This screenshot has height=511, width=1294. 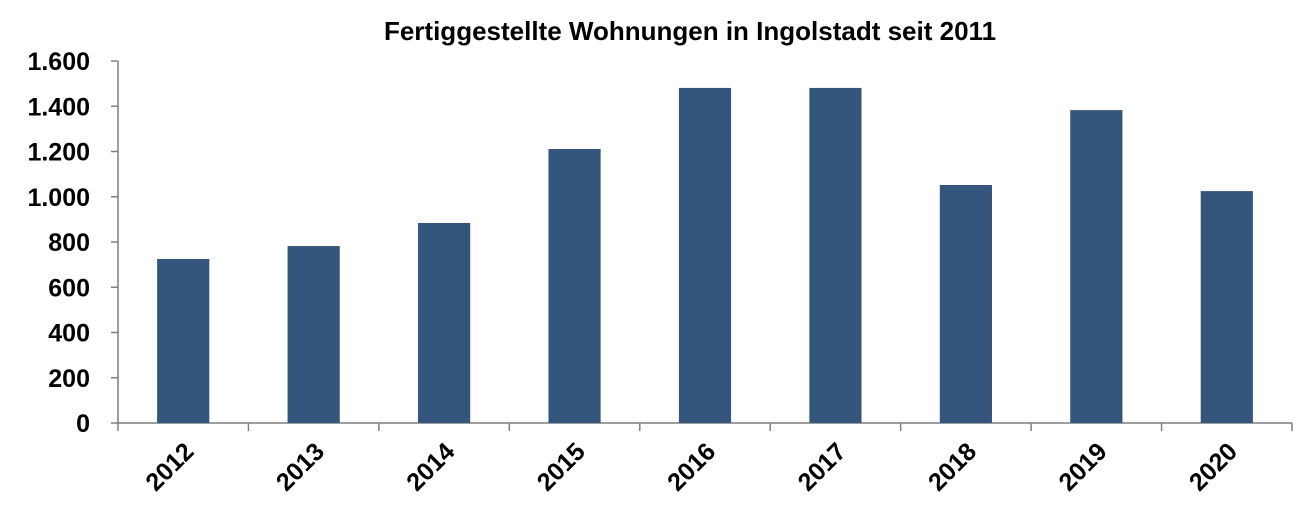 I want to click on x-tick-label: 2019, so click(x=1082, y=466).